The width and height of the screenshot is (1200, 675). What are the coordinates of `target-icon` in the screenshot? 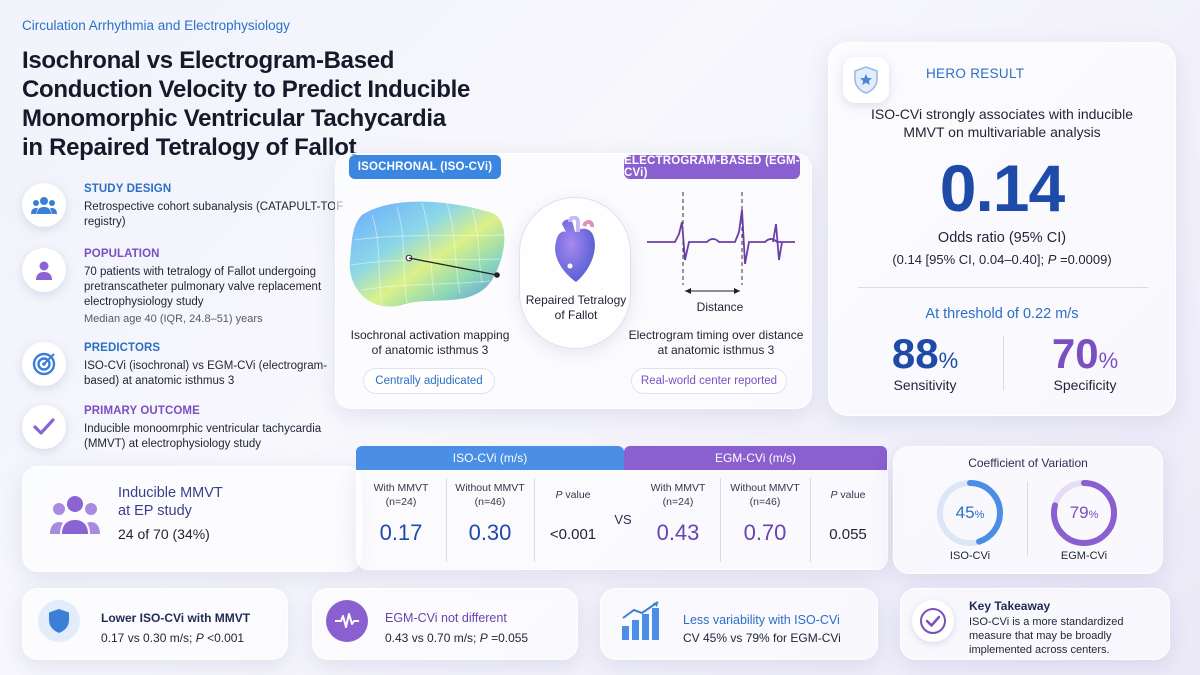 It's located at (44, 364).